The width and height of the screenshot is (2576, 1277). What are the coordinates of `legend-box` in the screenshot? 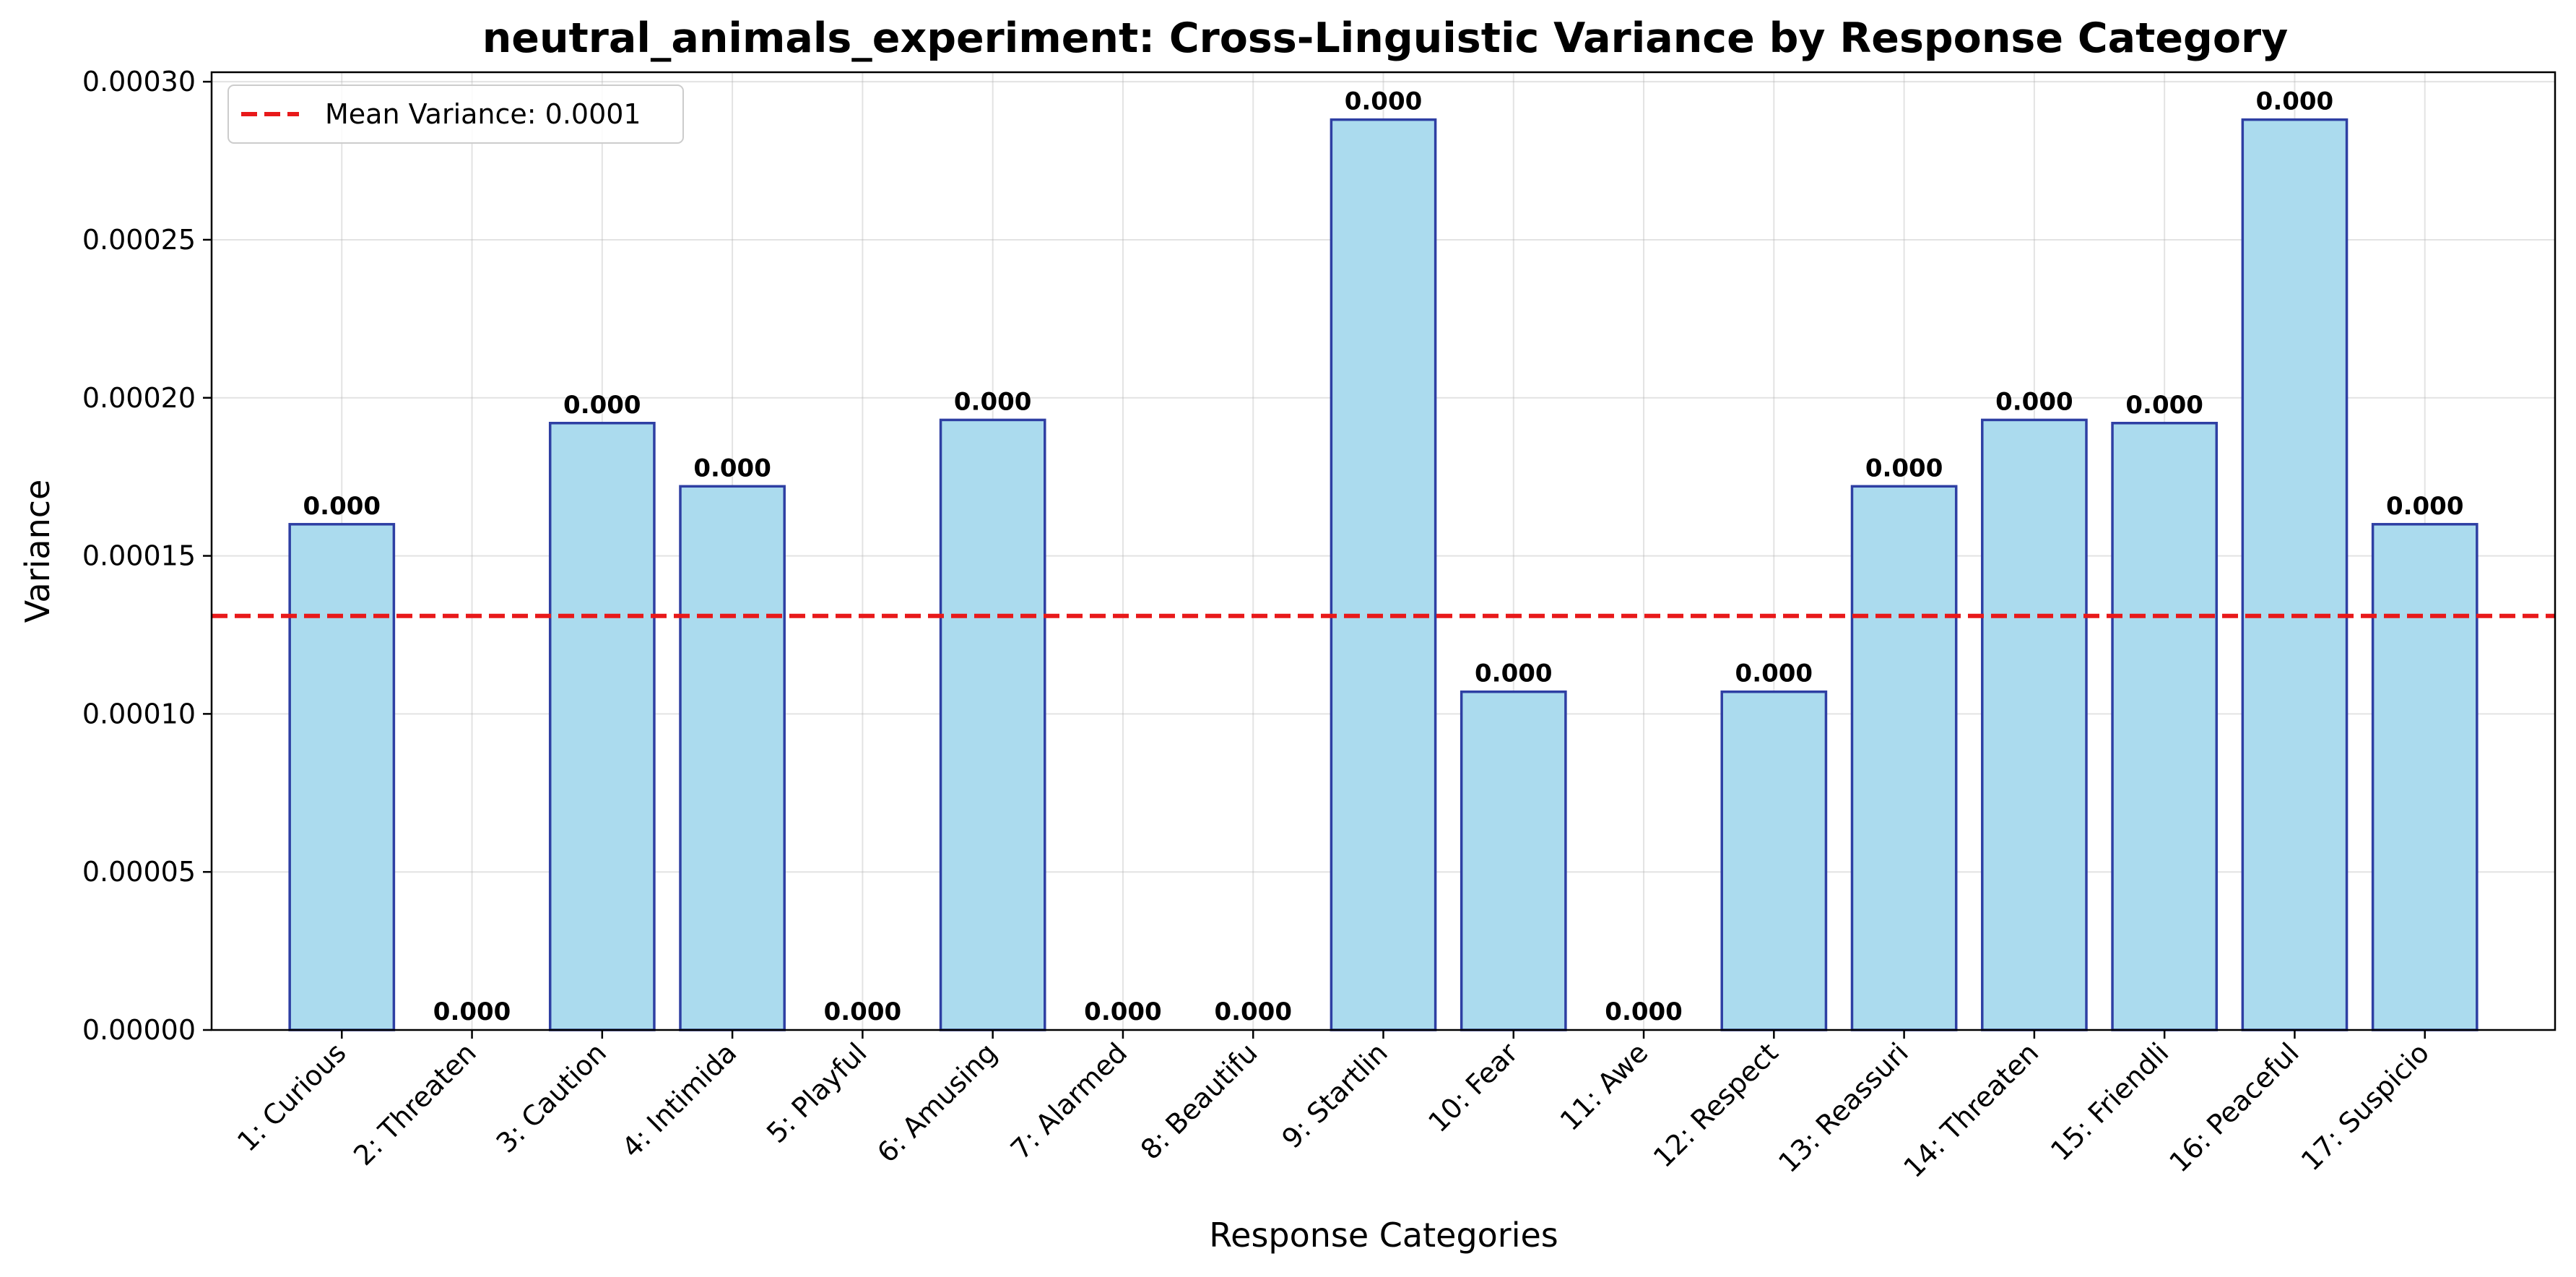 It's located at (455, 114).